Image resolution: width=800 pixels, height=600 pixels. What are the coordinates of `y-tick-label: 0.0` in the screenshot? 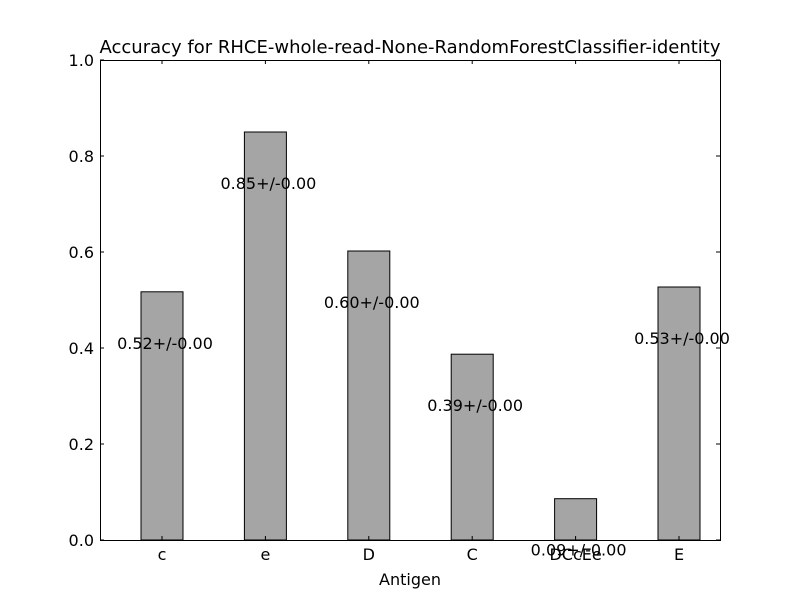 It's located at (81, 540).